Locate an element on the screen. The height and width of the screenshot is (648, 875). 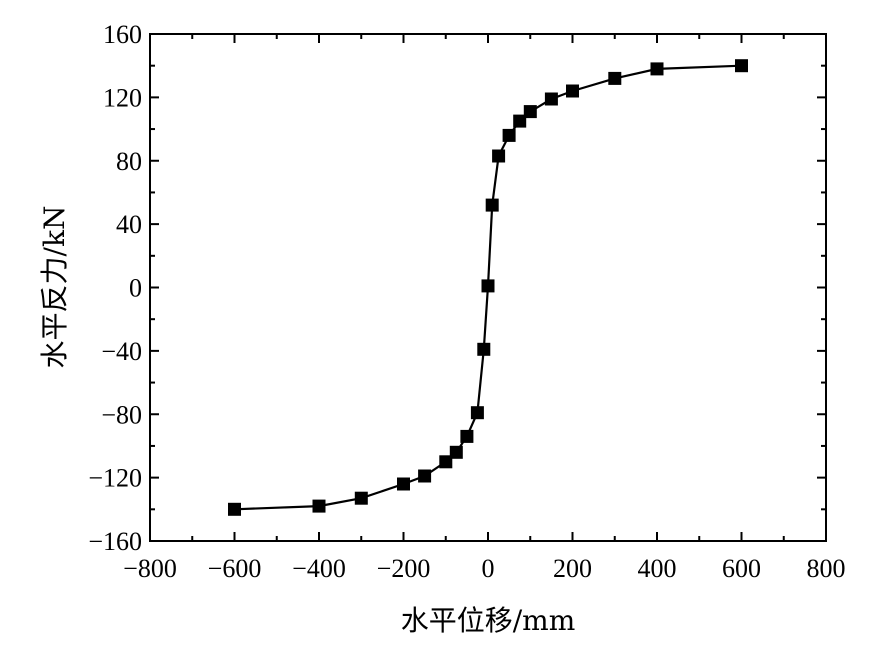
x-tick-label: 400 is located at coordinates (657, 568).